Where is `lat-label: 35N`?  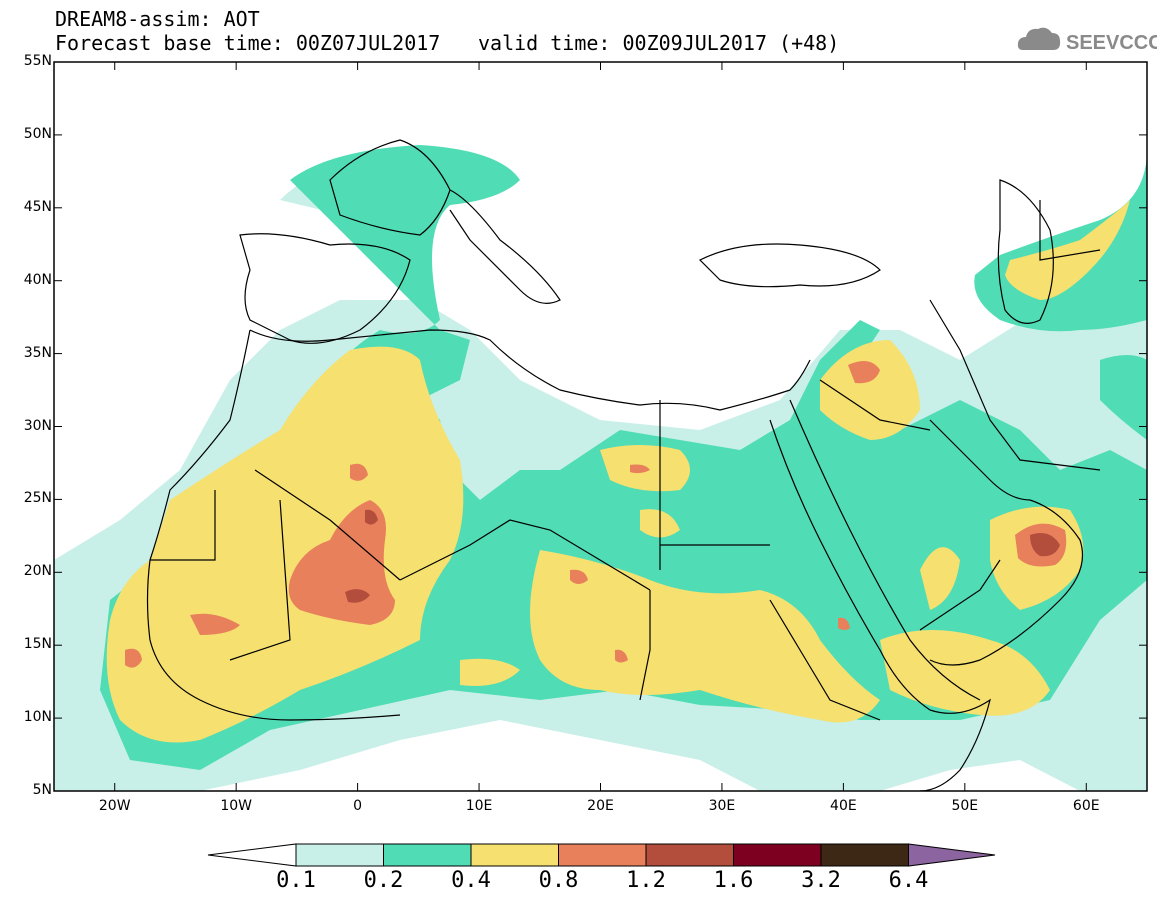
lat-label: 35N is located at coordinates (37, 352).